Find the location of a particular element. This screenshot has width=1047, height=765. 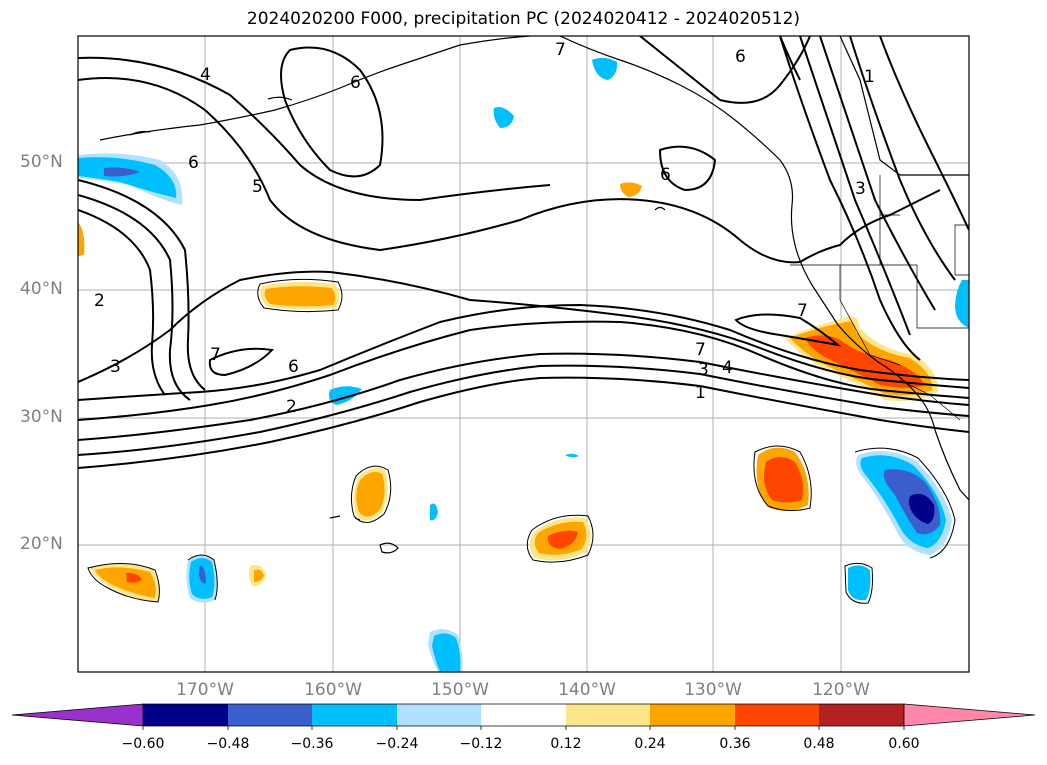

lat-label: 40°N is located at coordinates (41, 289).